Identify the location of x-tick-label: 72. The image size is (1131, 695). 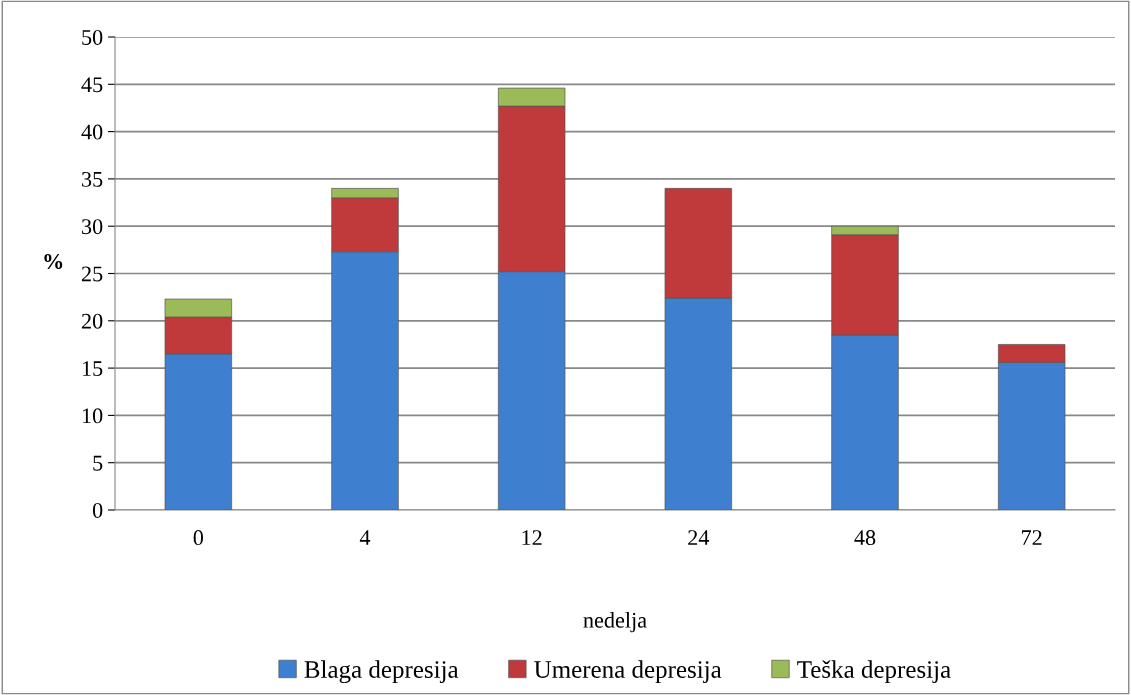
(1032, 537).